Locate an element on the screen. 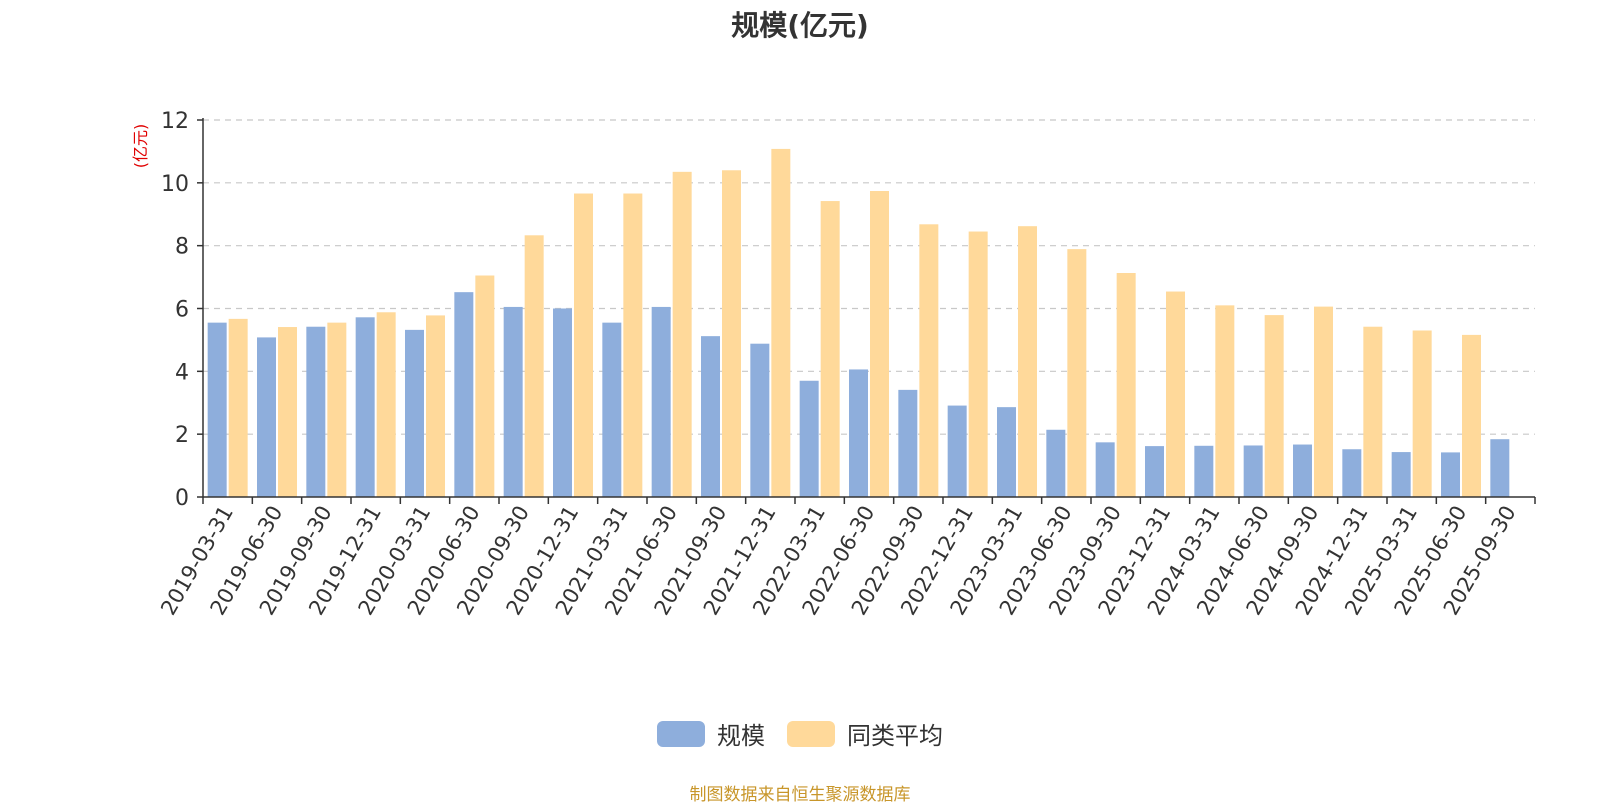  source-note: 制图数据来自恒生聚源数据库 is located at coordinates (800, 795).